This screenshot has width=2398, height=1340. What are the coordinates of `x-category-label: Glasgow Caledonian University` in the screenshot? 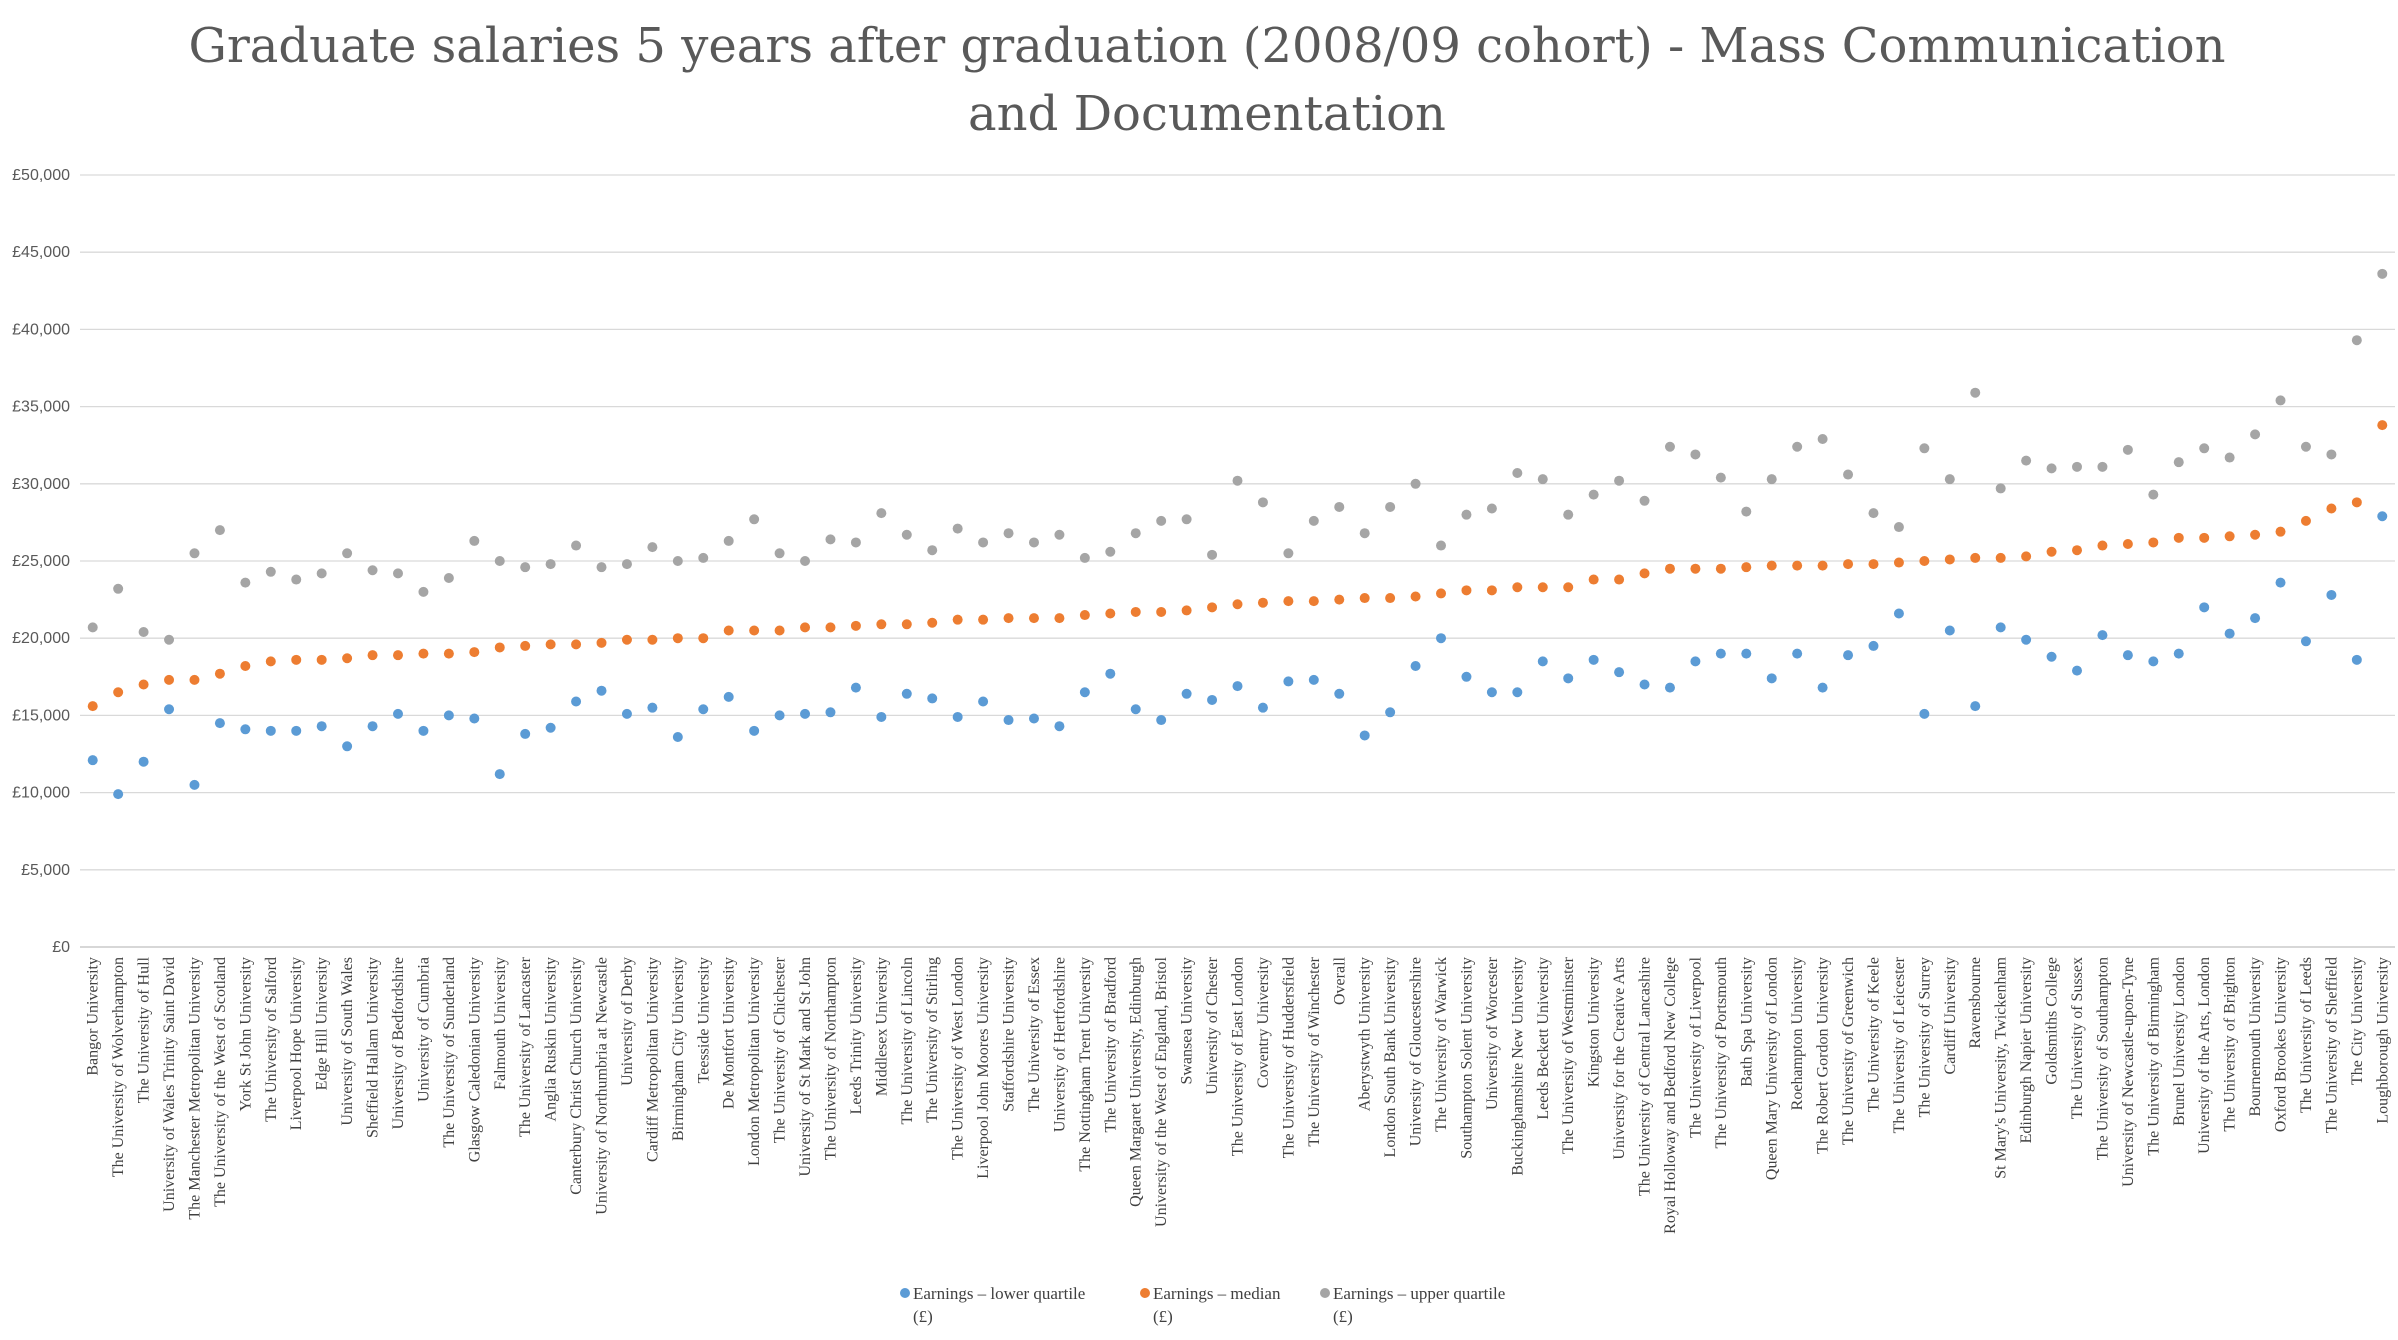 It's located at (474, 1059).